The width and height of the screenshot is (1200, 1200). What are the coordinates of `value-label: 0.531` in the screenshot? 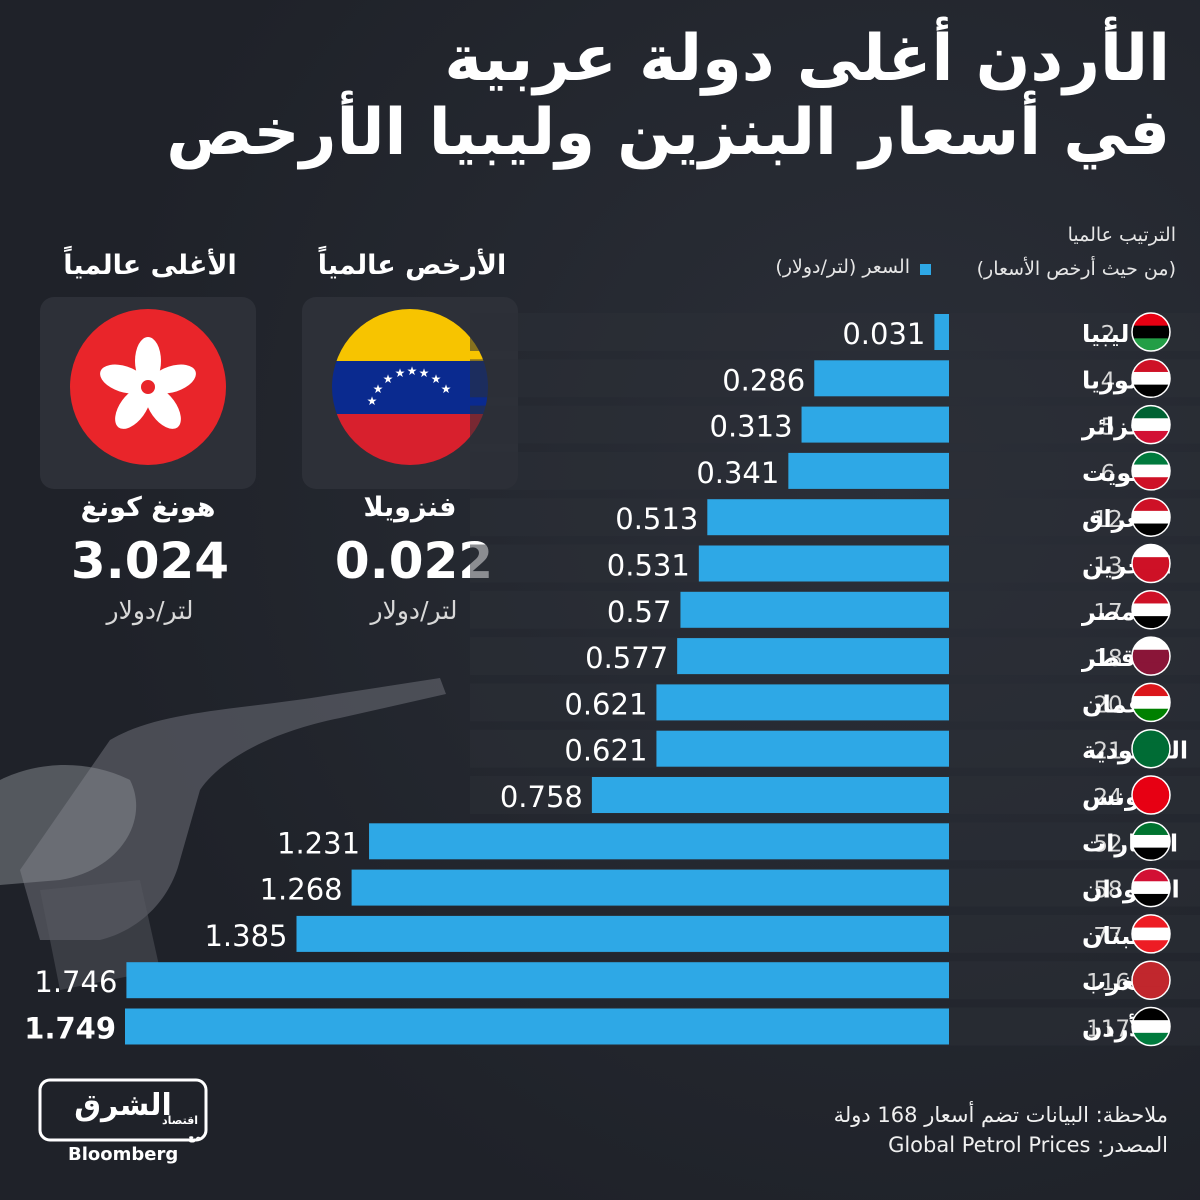 It's located at (648, 566).